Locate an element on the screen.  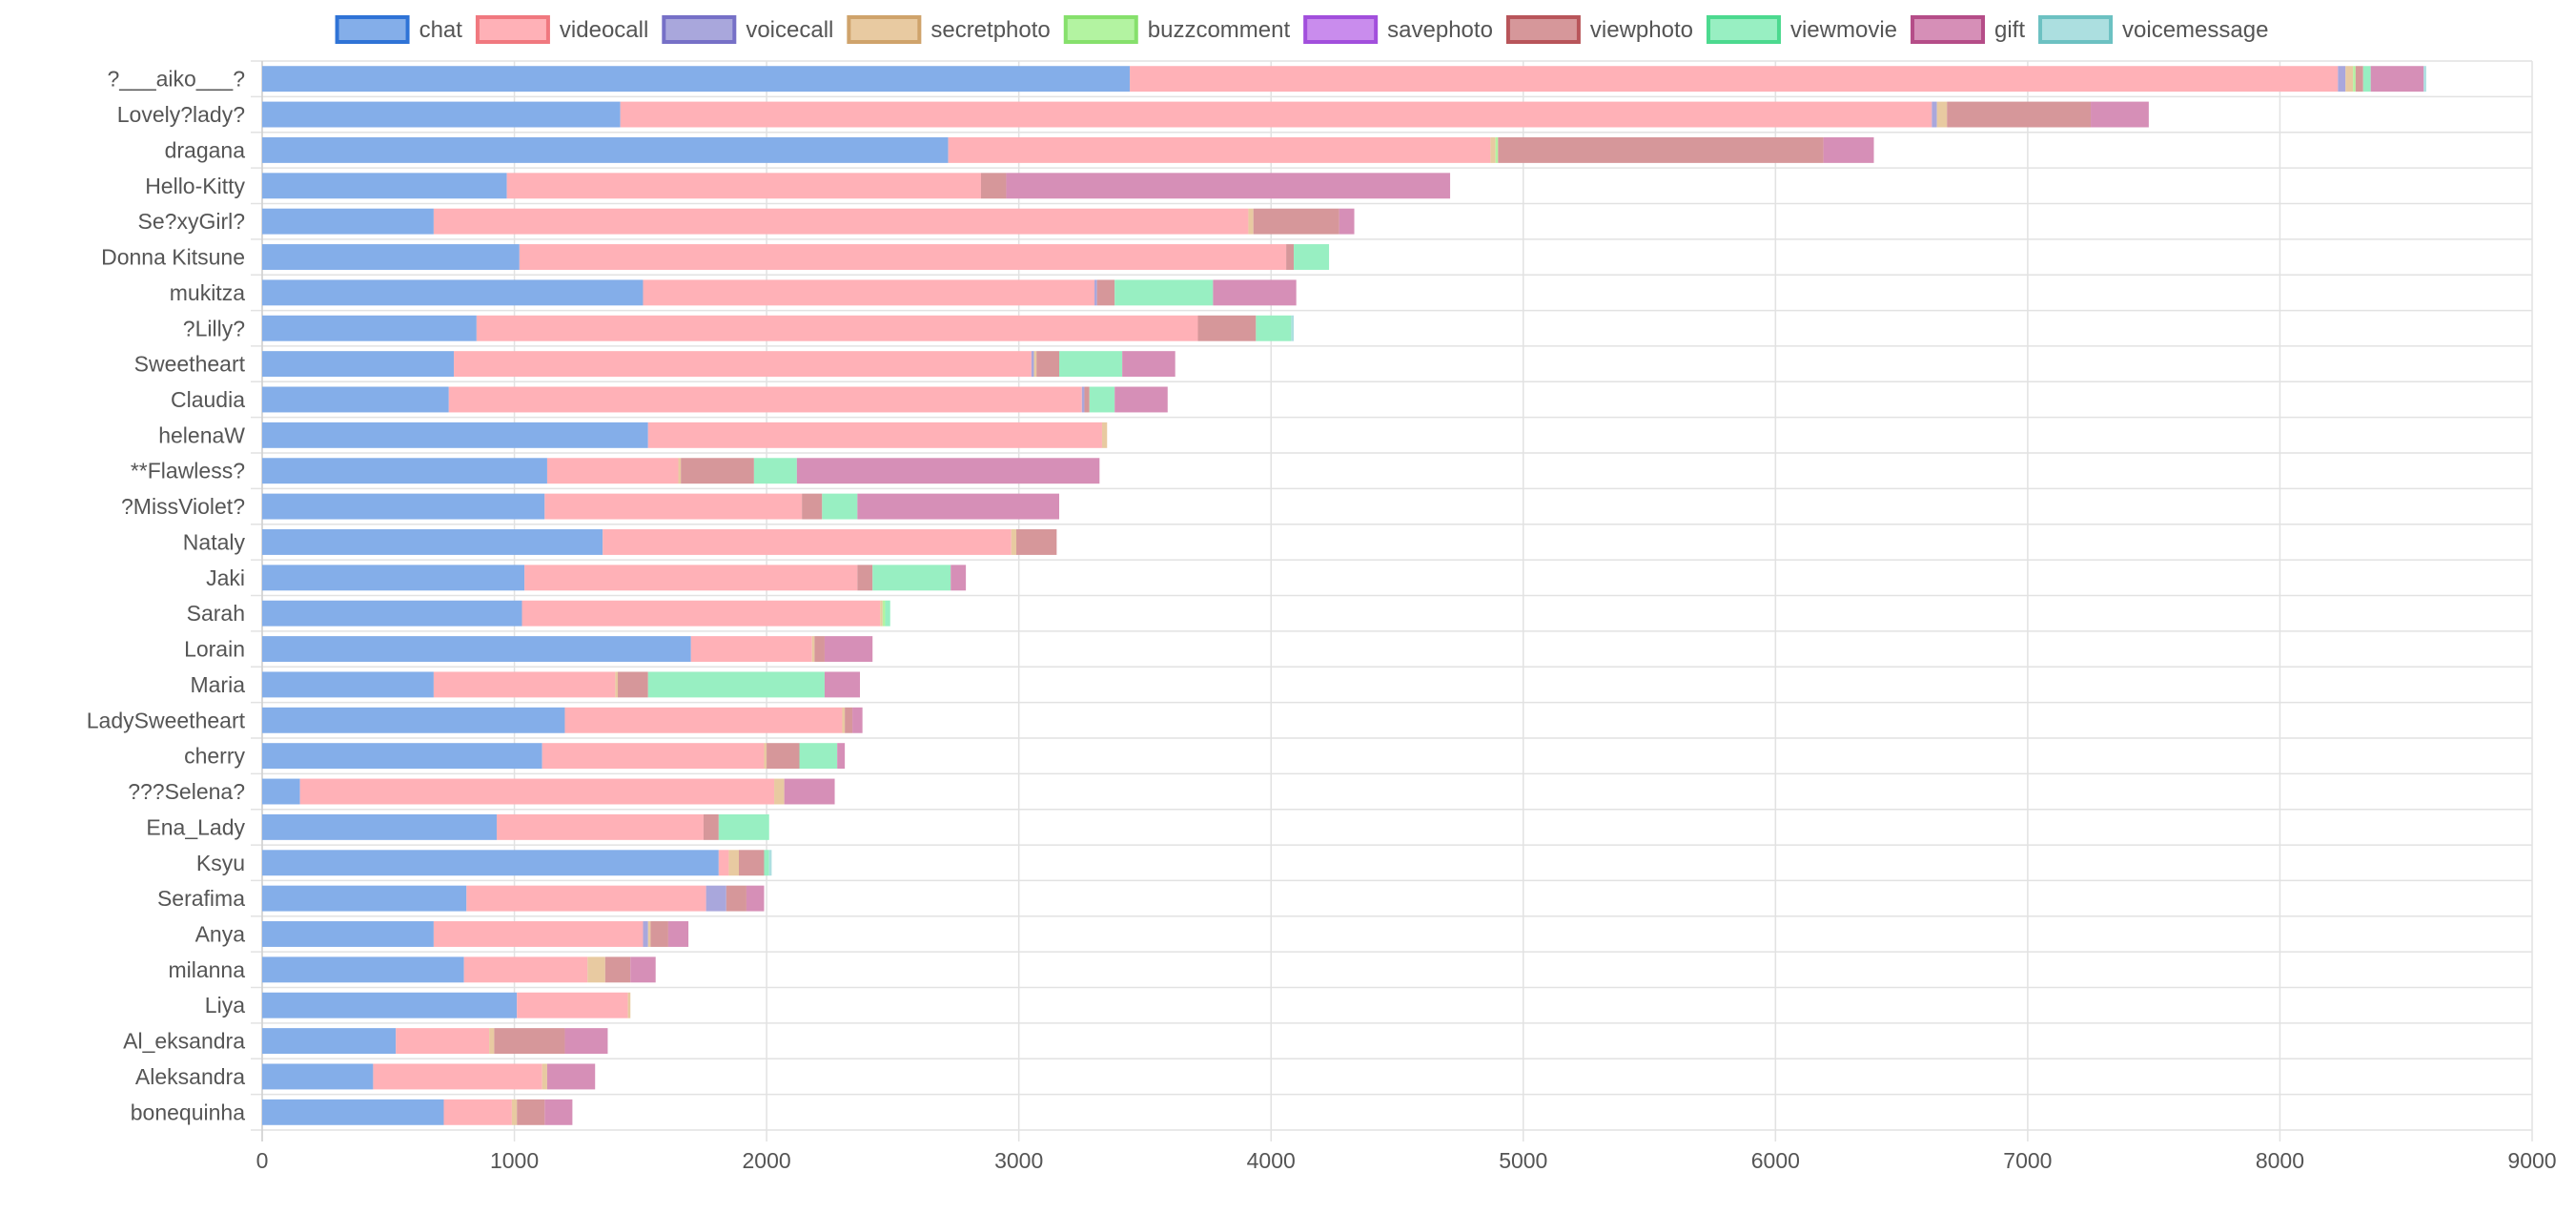
legend-item-secretphoto: secretphoto is located at coordinates (949, 30).